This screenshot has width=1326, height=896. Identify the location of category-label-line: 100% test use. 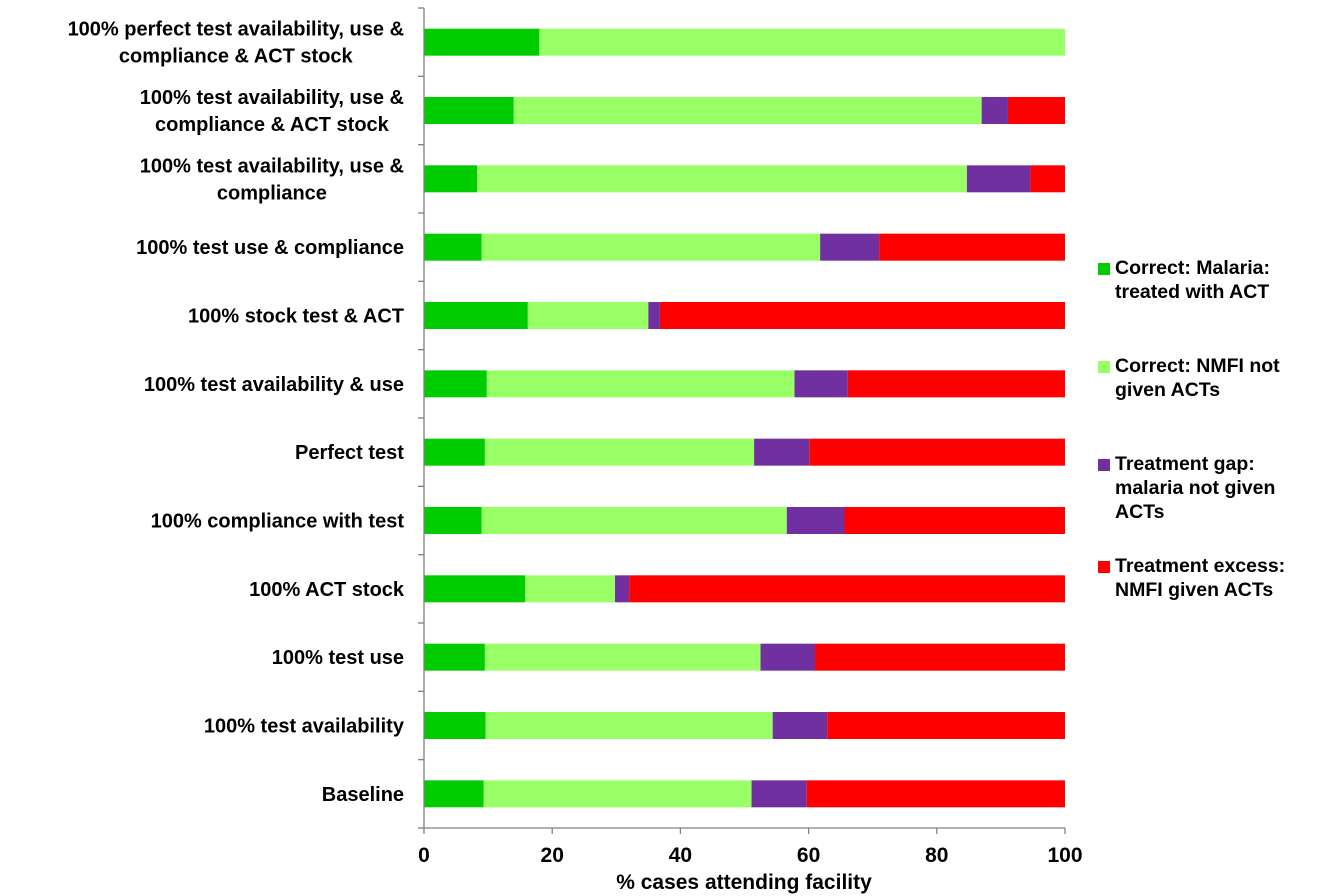
(338, 658).